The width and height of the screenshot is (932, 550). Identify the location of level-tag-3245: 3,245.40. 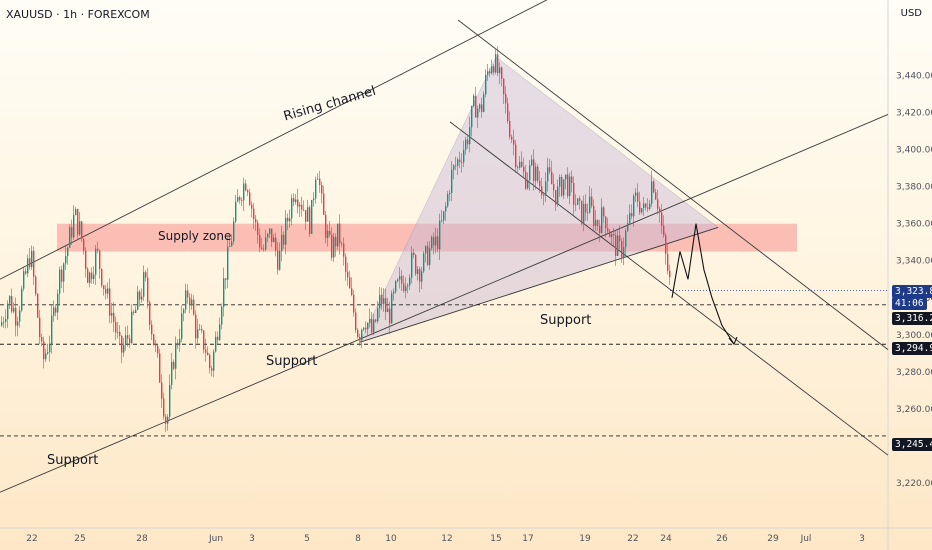
(912, 444).